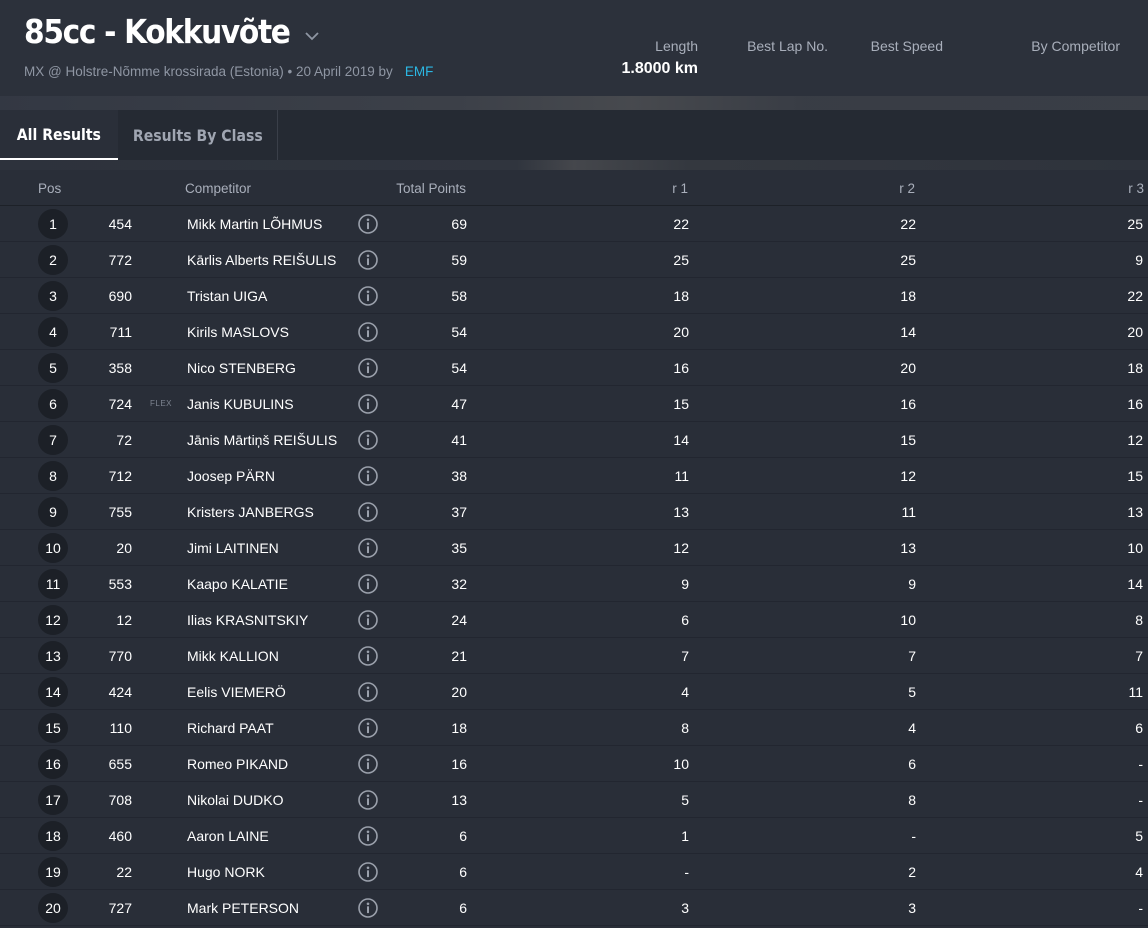 The width and height of the screenshot is (1148, 928). What do you see at coordinates (431, 188) in the screenshot?
I see `header-total-points: Total Points` at bounding box center [431, 188].